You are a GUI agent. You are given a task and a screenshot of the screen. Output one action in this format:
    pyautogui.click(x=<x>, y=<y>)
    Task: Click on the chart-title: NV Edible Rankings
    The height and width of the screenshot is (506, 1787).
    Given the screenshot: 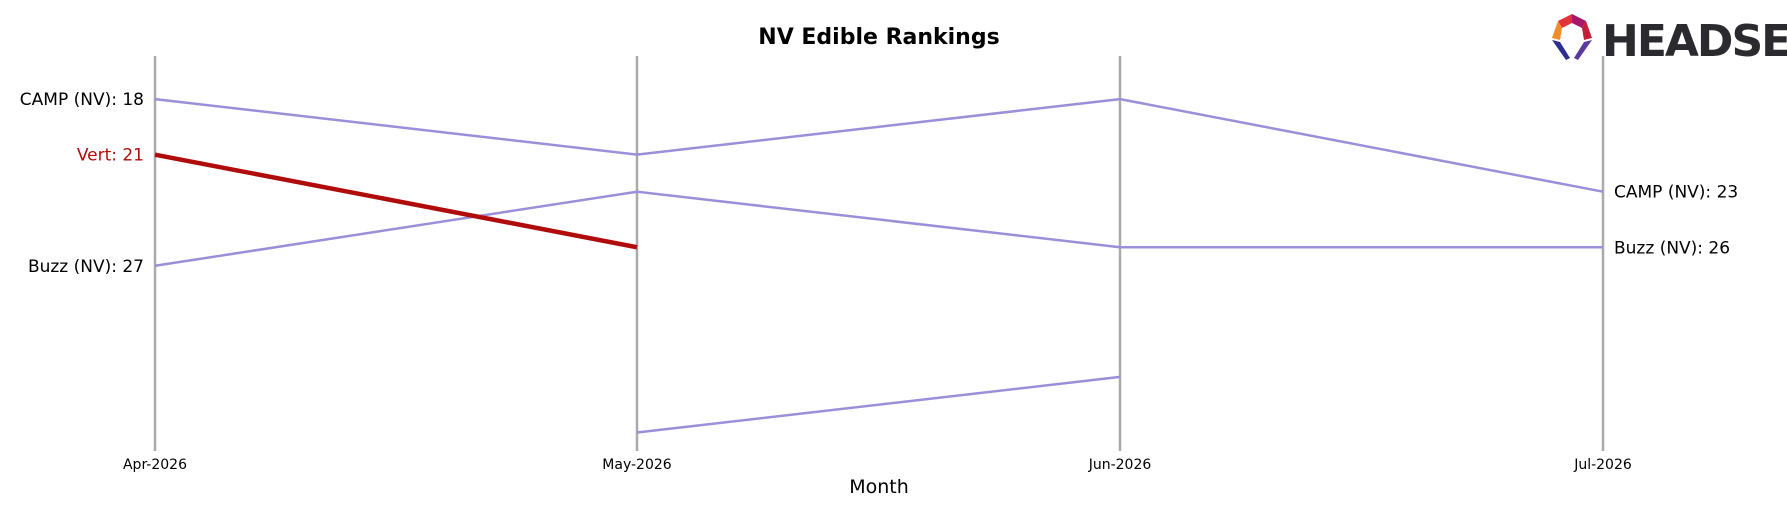 What is the action you would take?
    pyautogui.click(x=878, y=37)
    